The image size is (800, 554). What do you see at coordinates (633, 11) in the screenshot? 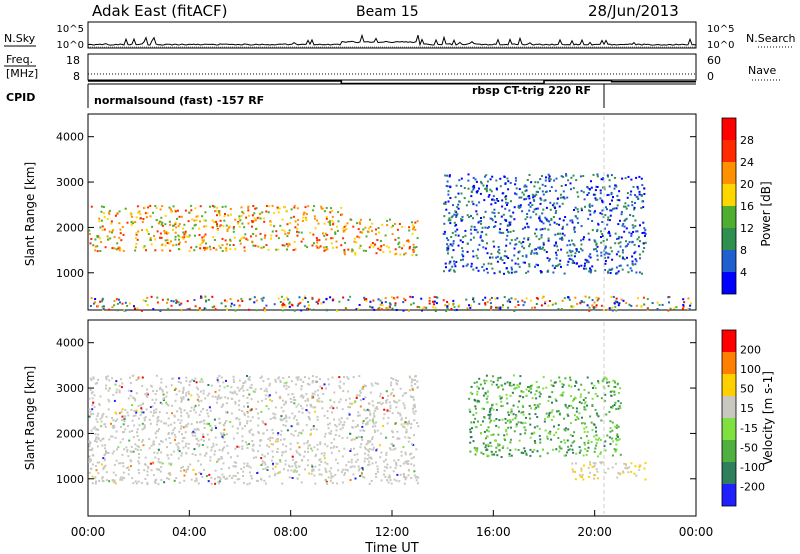
I see `date-title: 28/Jun/2013` at bounding box center [633, 11].